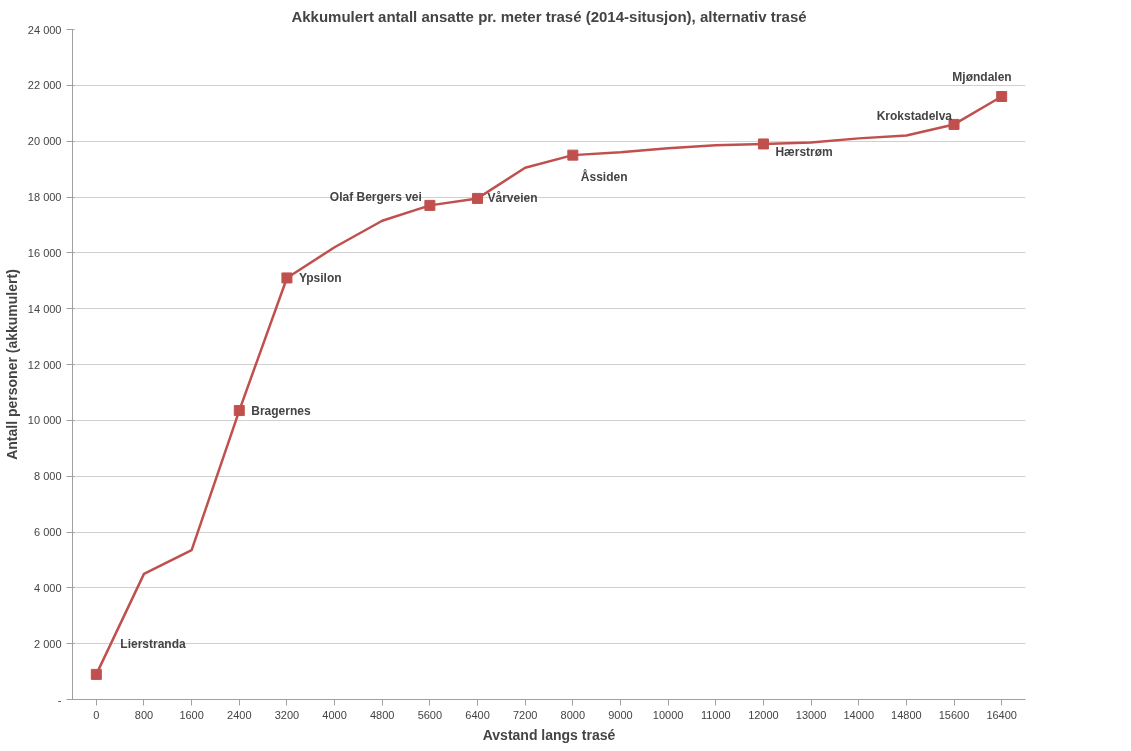 The height and width of the screenshot is (751, 1131). I want to click on y-tick-label: 2 000, so click(47, 643).